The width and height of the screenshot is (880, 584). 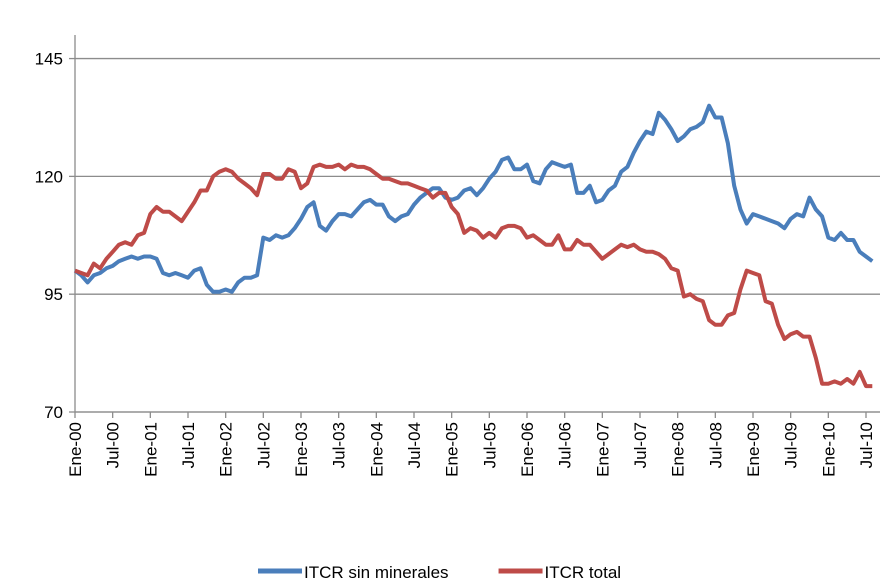 I want to click on x-tick-label: Ene-07, so click(x=602, y=449).